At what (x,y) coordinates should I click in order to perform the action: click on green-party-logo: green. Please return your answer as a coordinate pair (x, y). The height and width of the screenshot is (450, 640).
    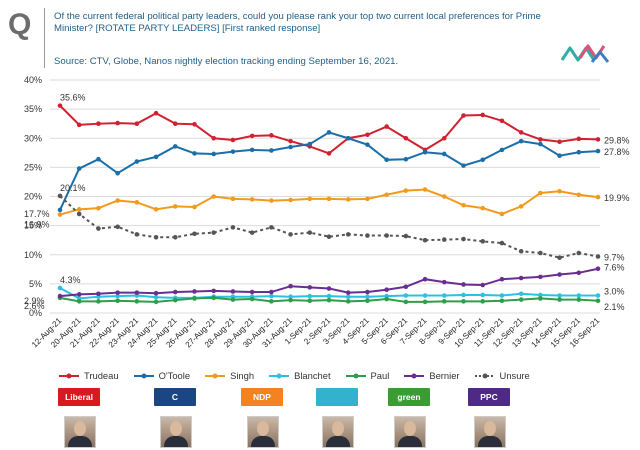
    Looking at the image, I should click on (409, 397).